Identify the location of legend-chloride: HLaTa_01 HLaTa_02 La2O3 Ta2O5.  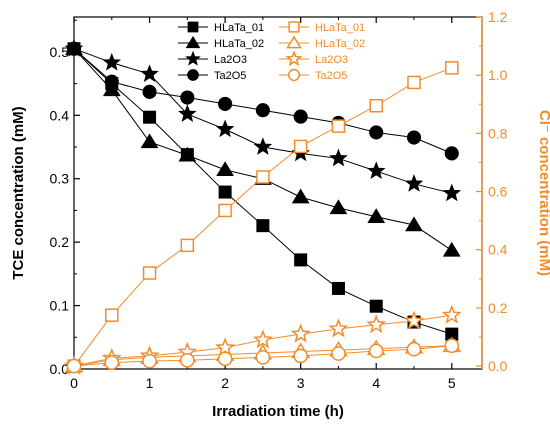
(322, 51).